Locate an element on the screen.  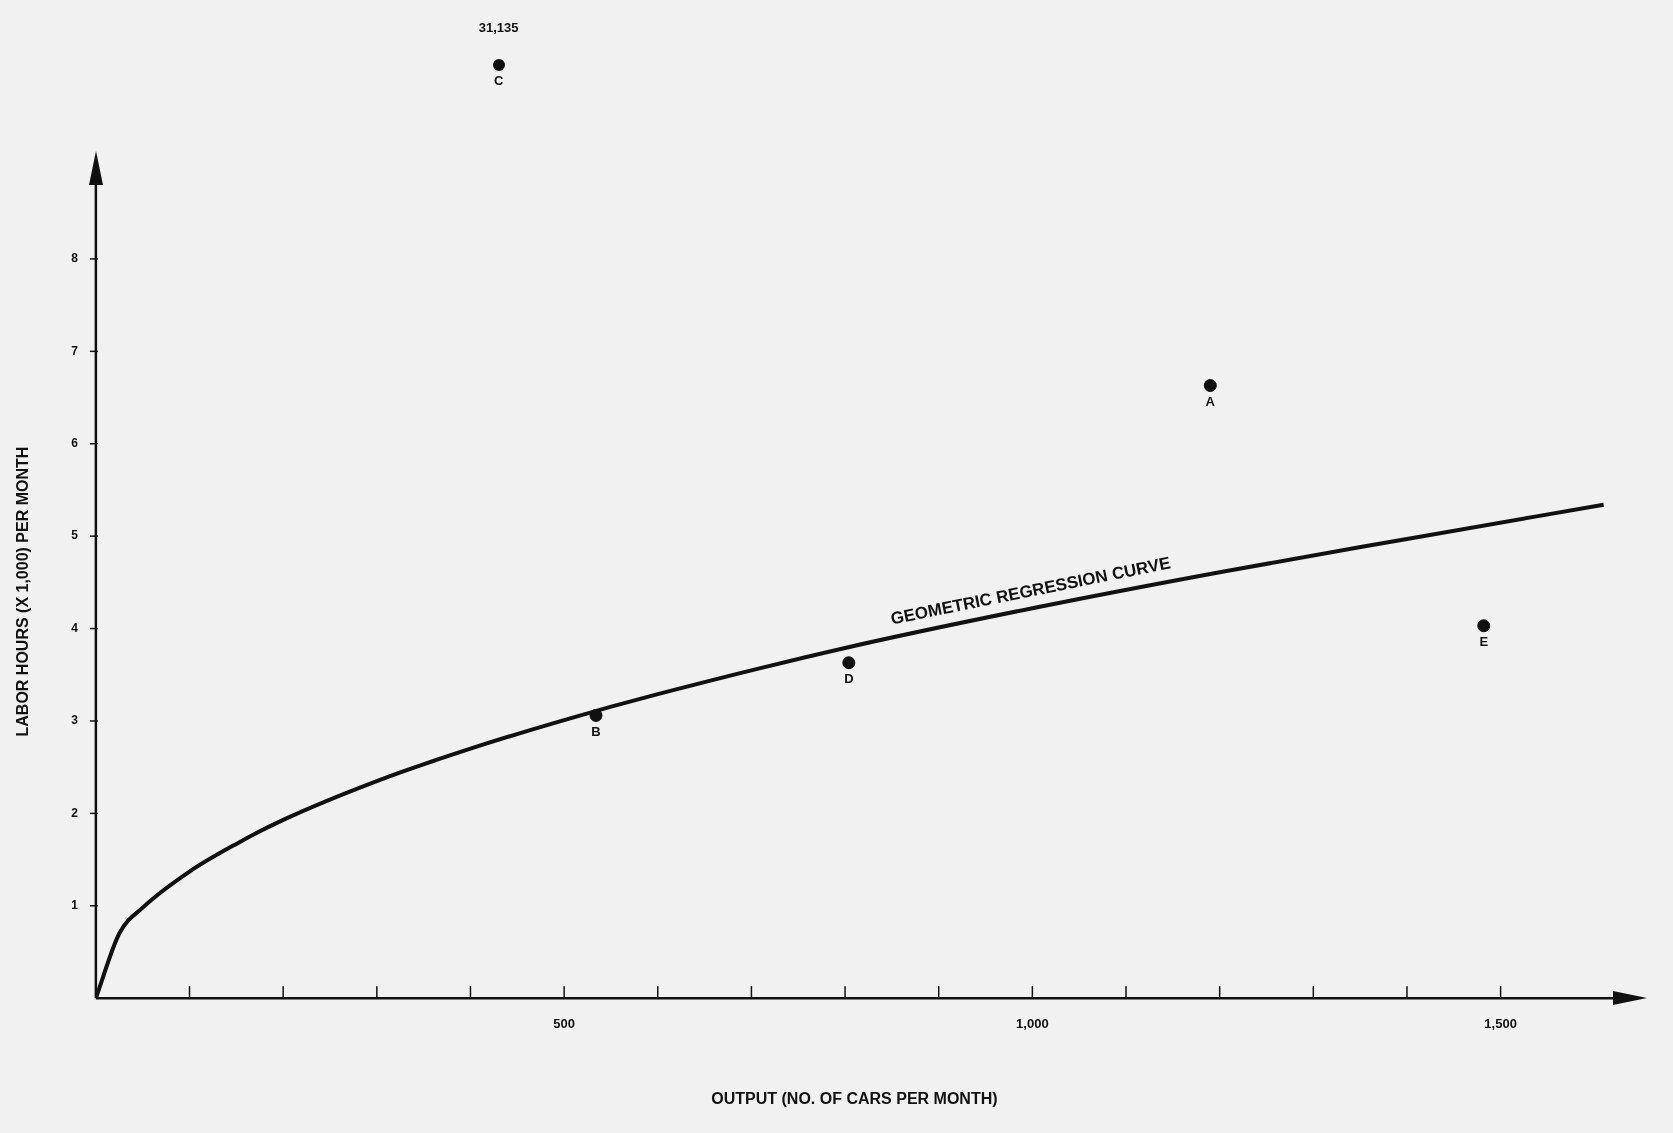
annotation: E is located at coordinates (1484, 641).